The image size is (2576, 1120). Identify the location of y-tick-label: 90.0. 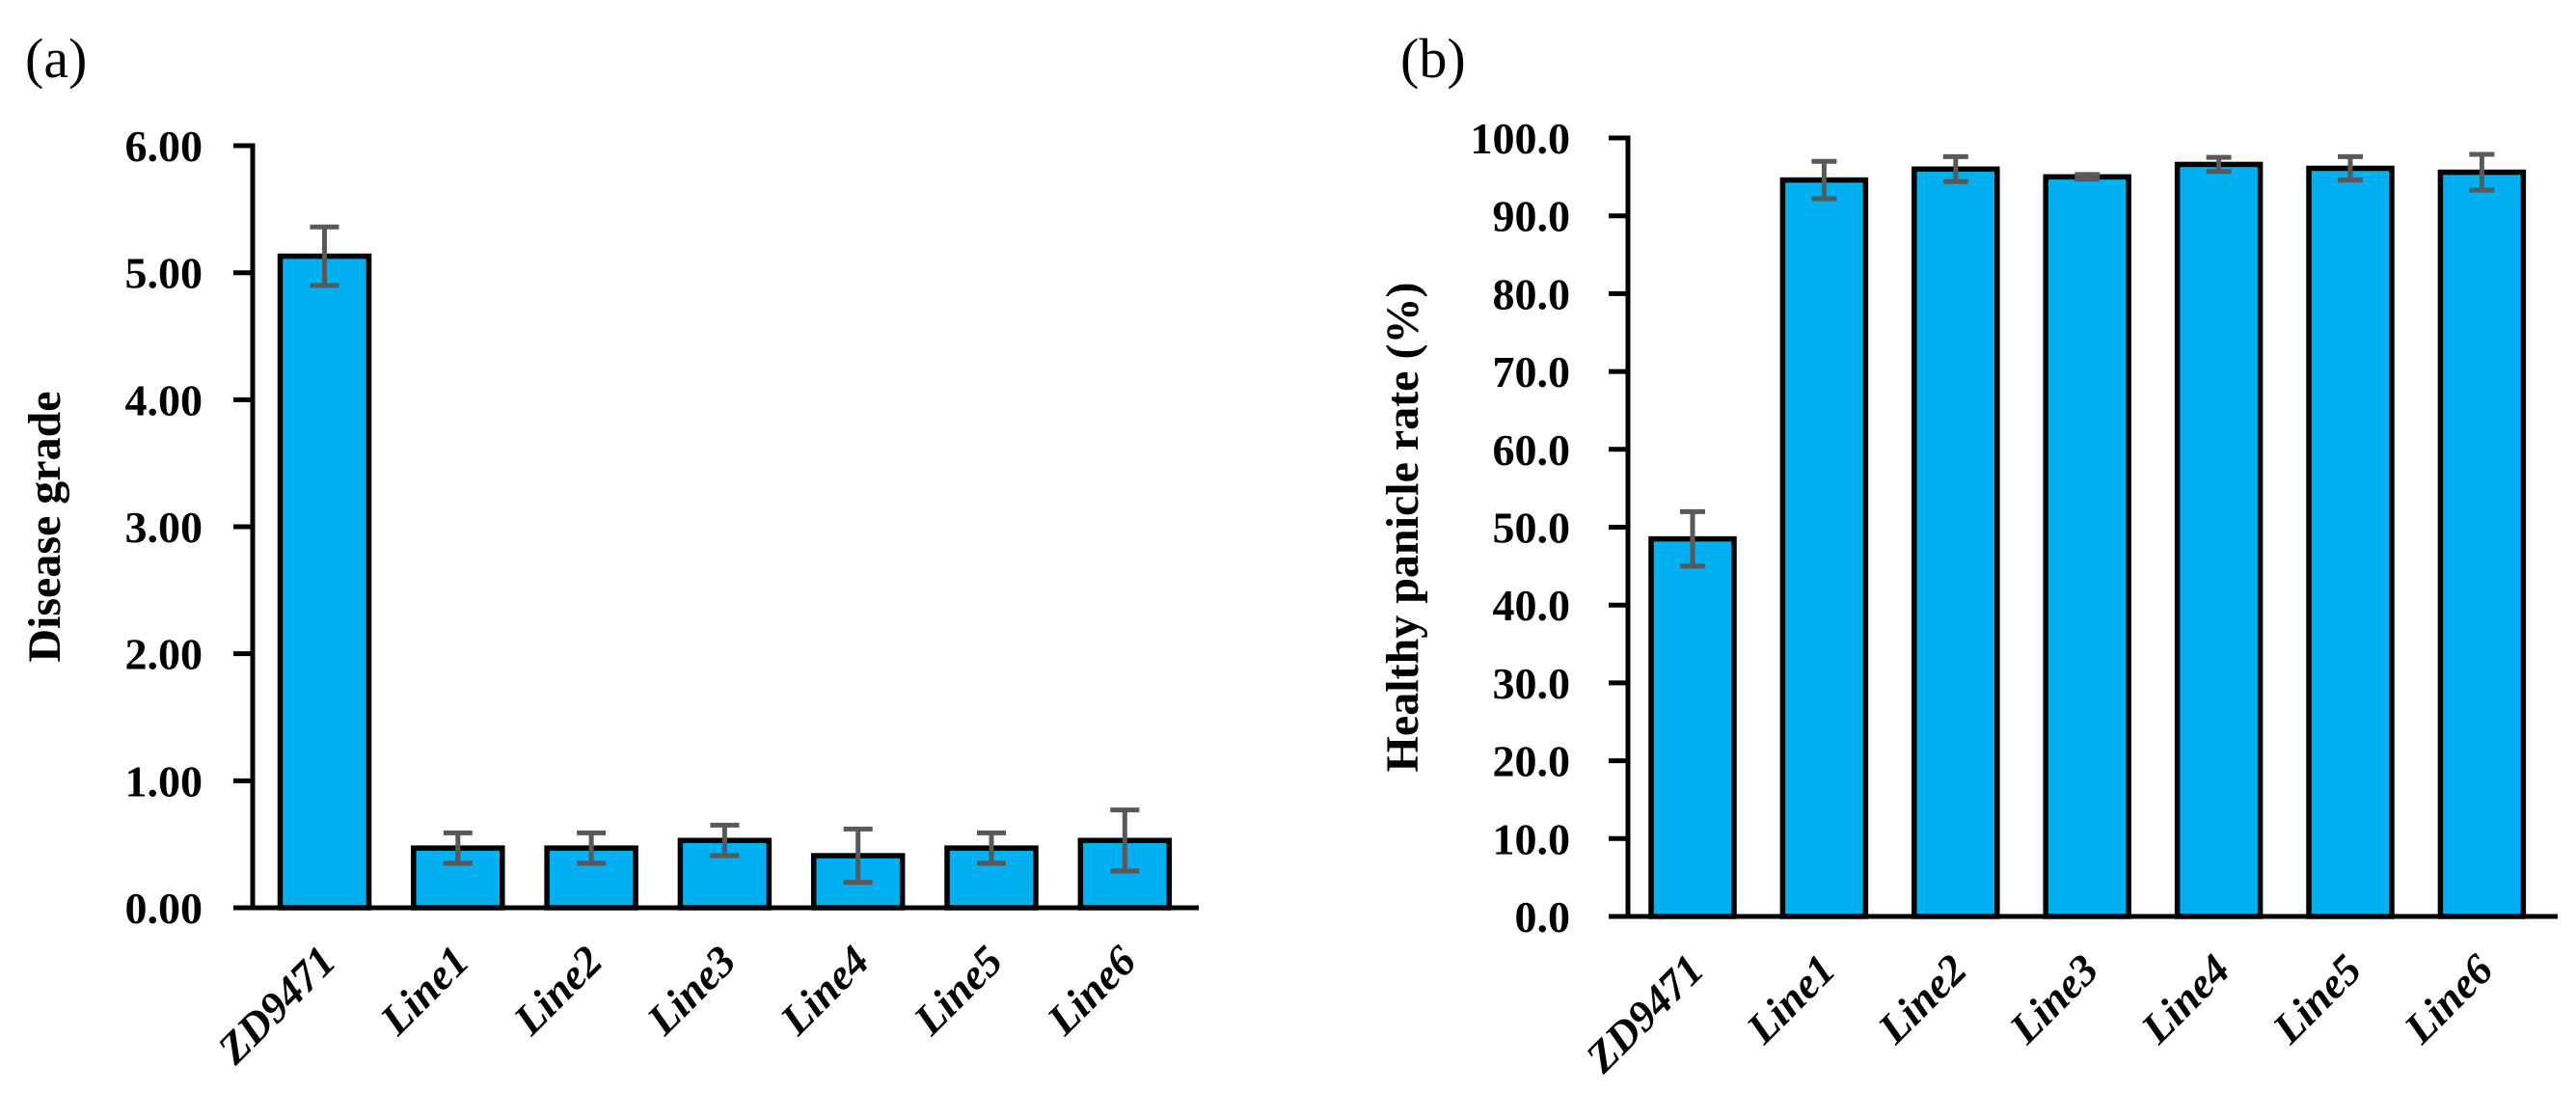
(1532, 216).